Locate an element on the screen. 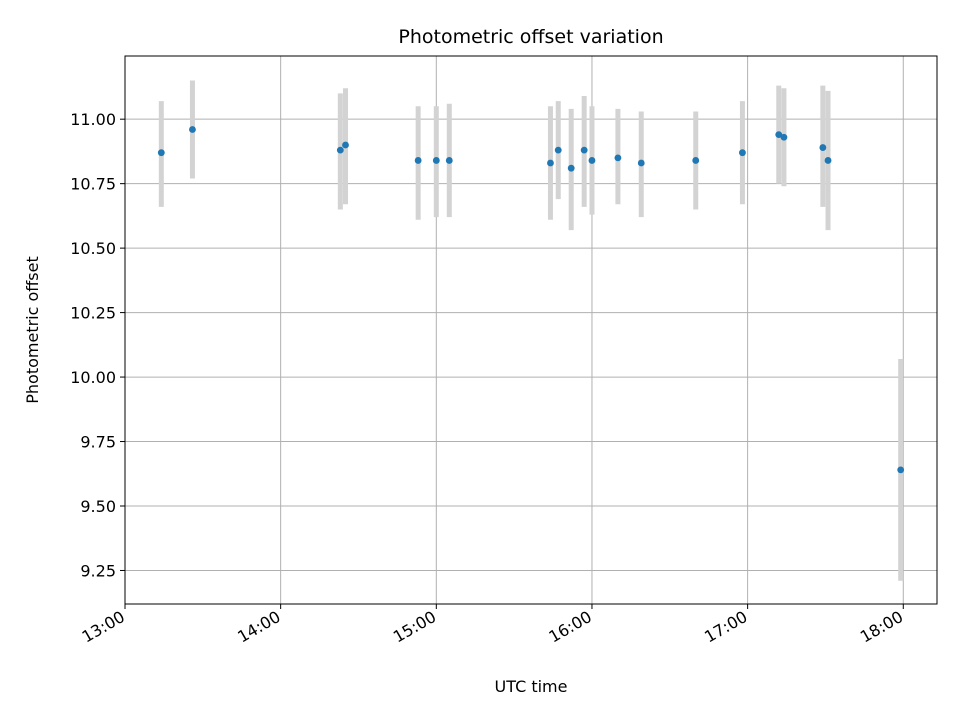 The width and height of the screenshot is (960, 720). y-tick-label: 9.75 is located at coordinates (98, 442).